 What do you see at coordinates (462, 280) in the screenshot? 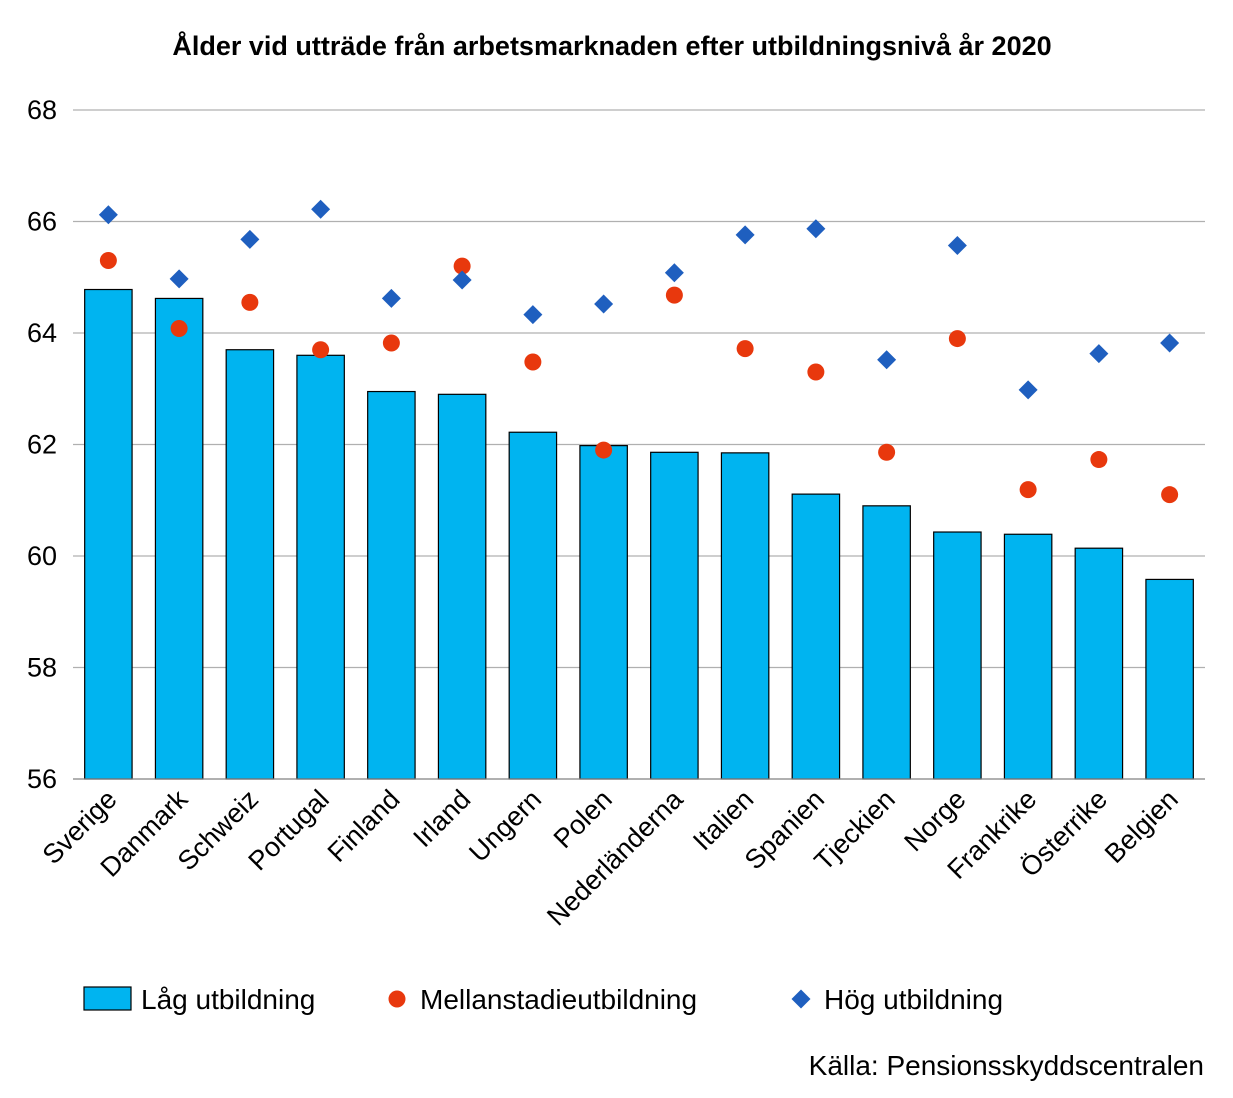
I see `diamond-point-irland` at bounding box center [462, 280].